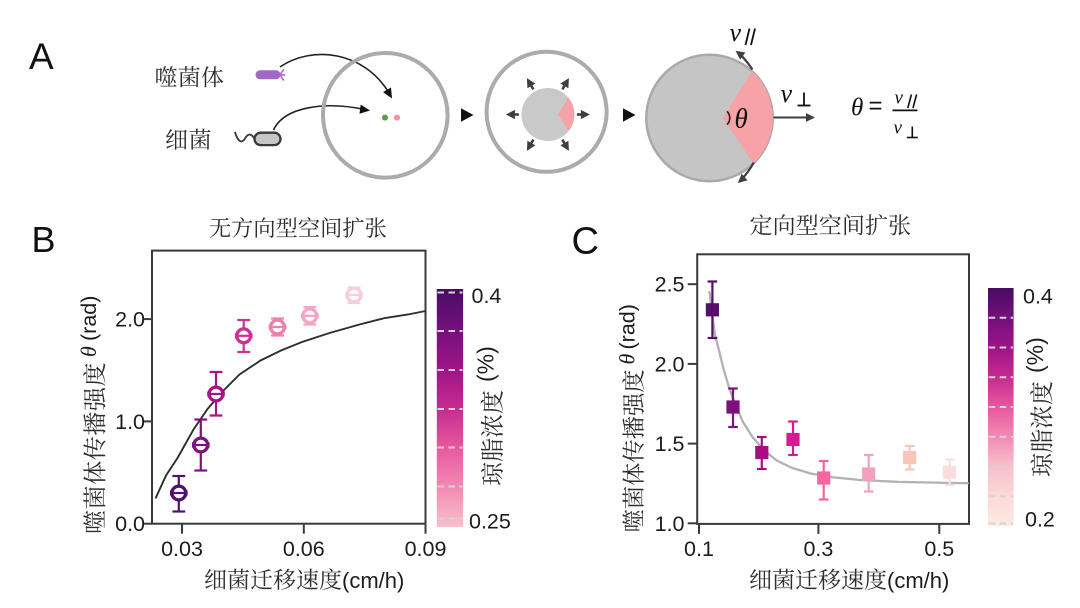 The height and width of the screenshot is (608, 1080). I want to click on svg-text: 0.25, so click(490, 522).